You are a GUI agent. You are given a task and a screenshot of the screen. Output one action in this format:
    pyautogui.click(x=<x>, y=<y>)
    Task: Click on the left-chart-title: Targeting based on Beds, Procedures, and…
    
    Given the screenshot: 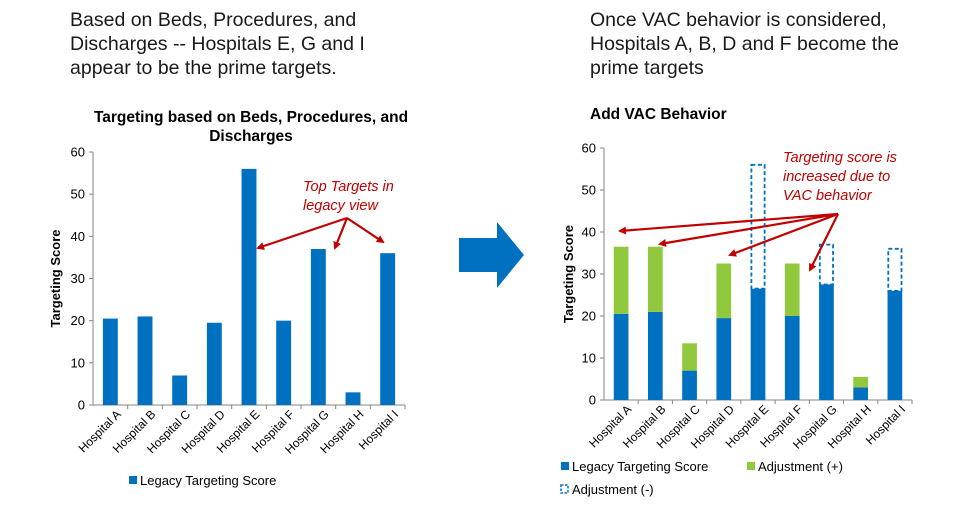 What is the action you would take?
    pyautogui.click(x=251, y=127)
    